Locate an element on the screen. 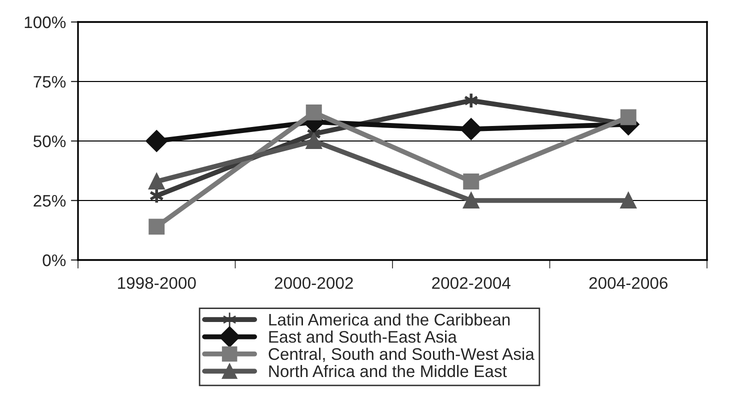 The height and width of the screenshot is (415, 739). y-tick-label: 50% is located at coordinates (50, 141).